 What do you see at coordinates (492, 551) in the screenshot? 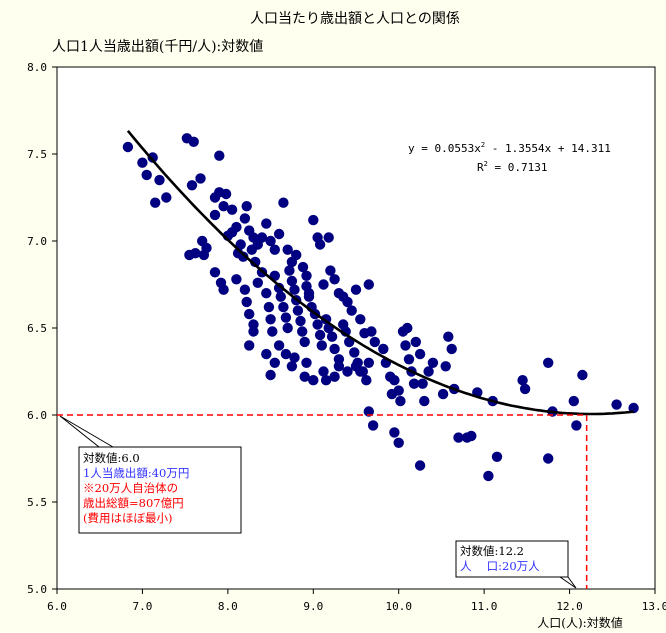
I see `callout-line-1: 対数値:12.2` at bounding box center [492, 551].